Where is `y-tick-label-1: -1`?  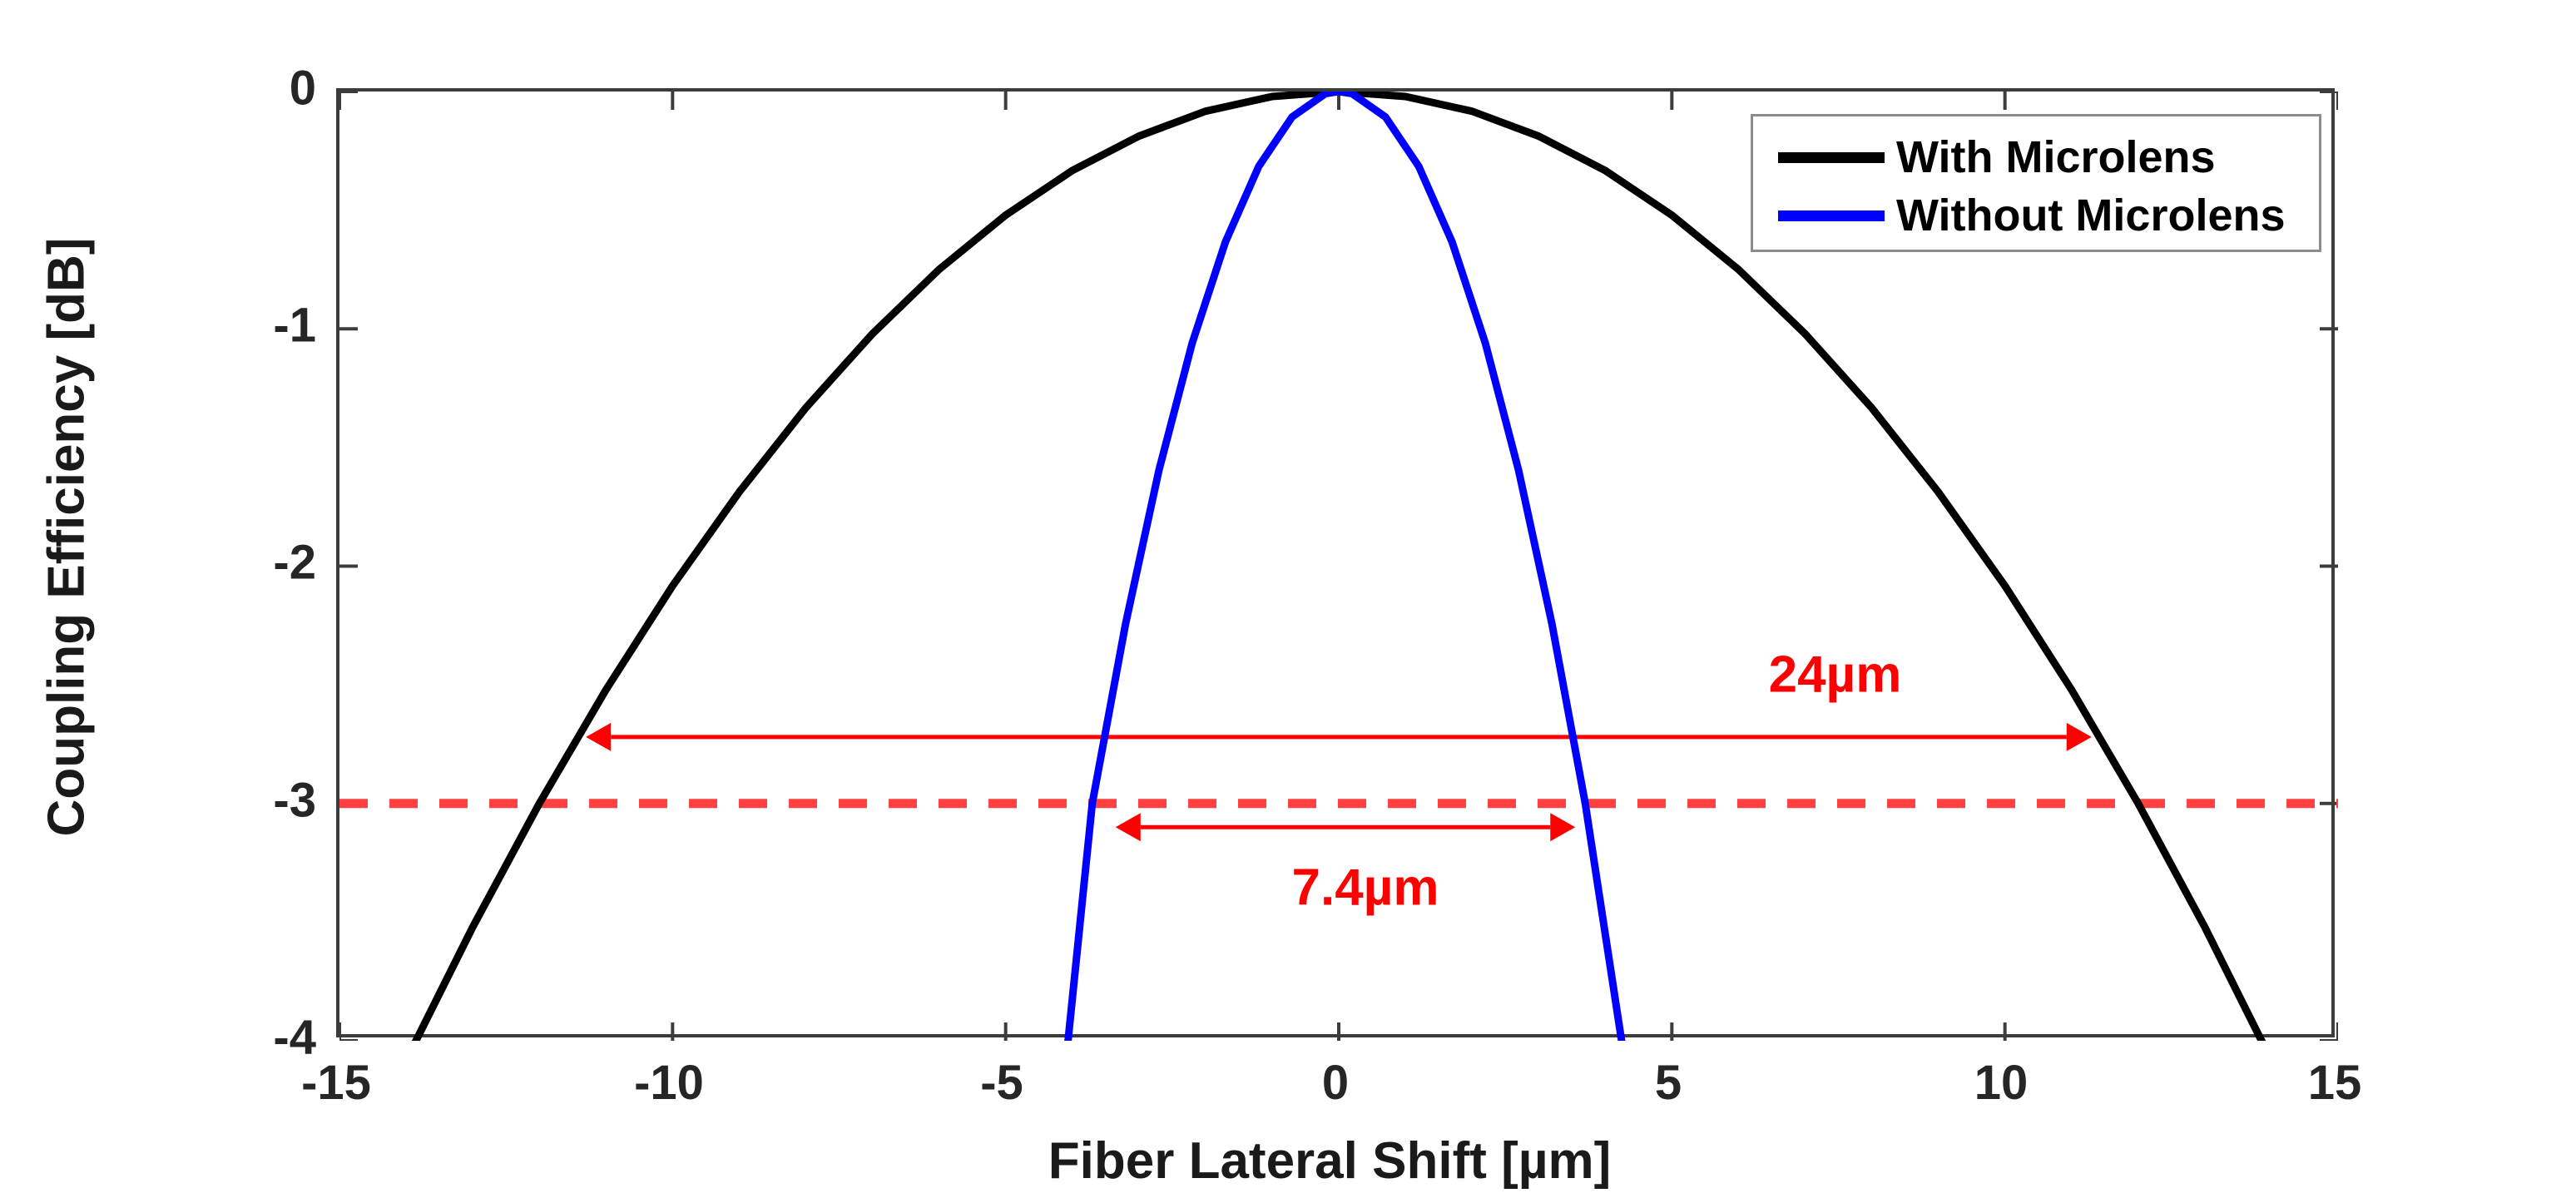
y-tick-label-1: -1 is located at coordinates (295, 325).